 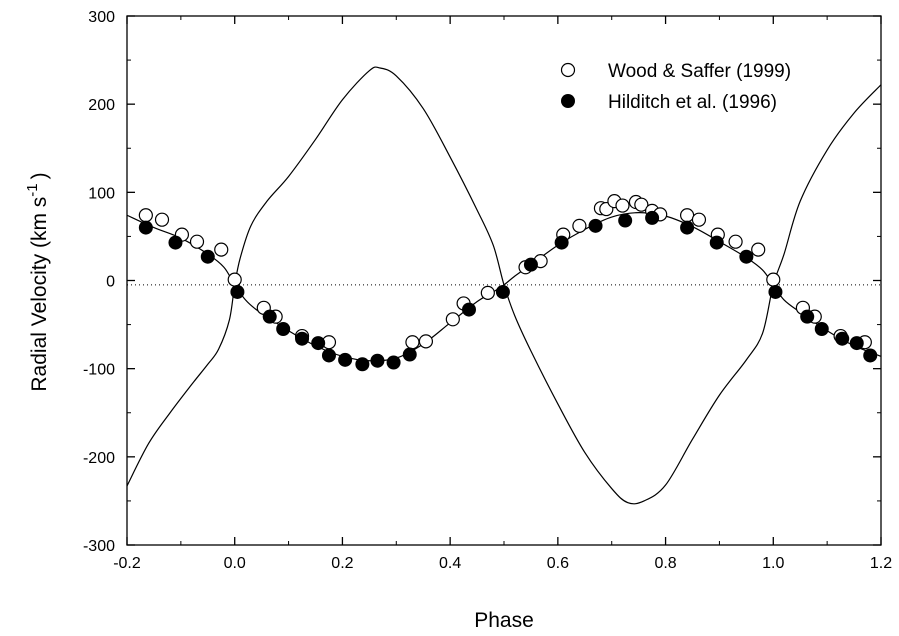 What do you see at coordinates (127, 563) in the screenshot?
I see `x-tick-label: -0.2` at bounding box center [127, 563].